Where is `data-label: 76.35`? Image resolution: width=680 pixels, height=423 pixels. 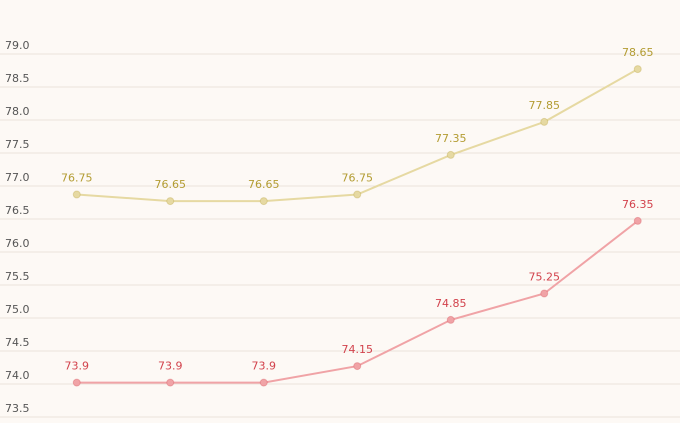 data-label: 76.35 is located at coordinates (638, 204).